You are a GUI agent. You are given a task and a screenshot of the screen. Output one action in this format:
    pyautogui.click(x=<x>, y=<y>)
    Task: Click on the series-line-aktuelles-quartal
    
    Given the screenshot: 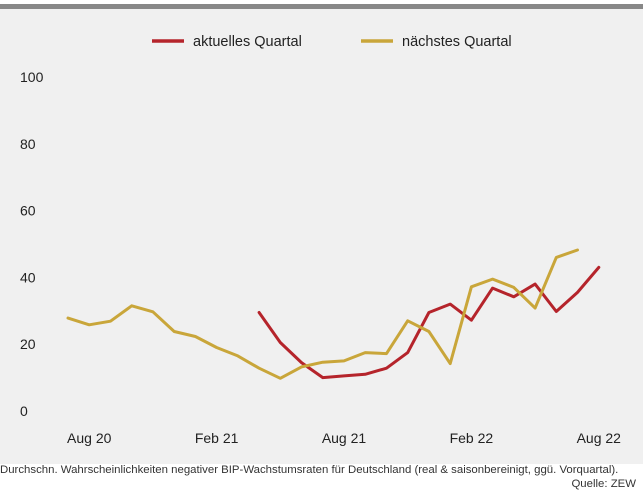 What is the action you would take?
    pyautogui.click(x=429, y=322)
    